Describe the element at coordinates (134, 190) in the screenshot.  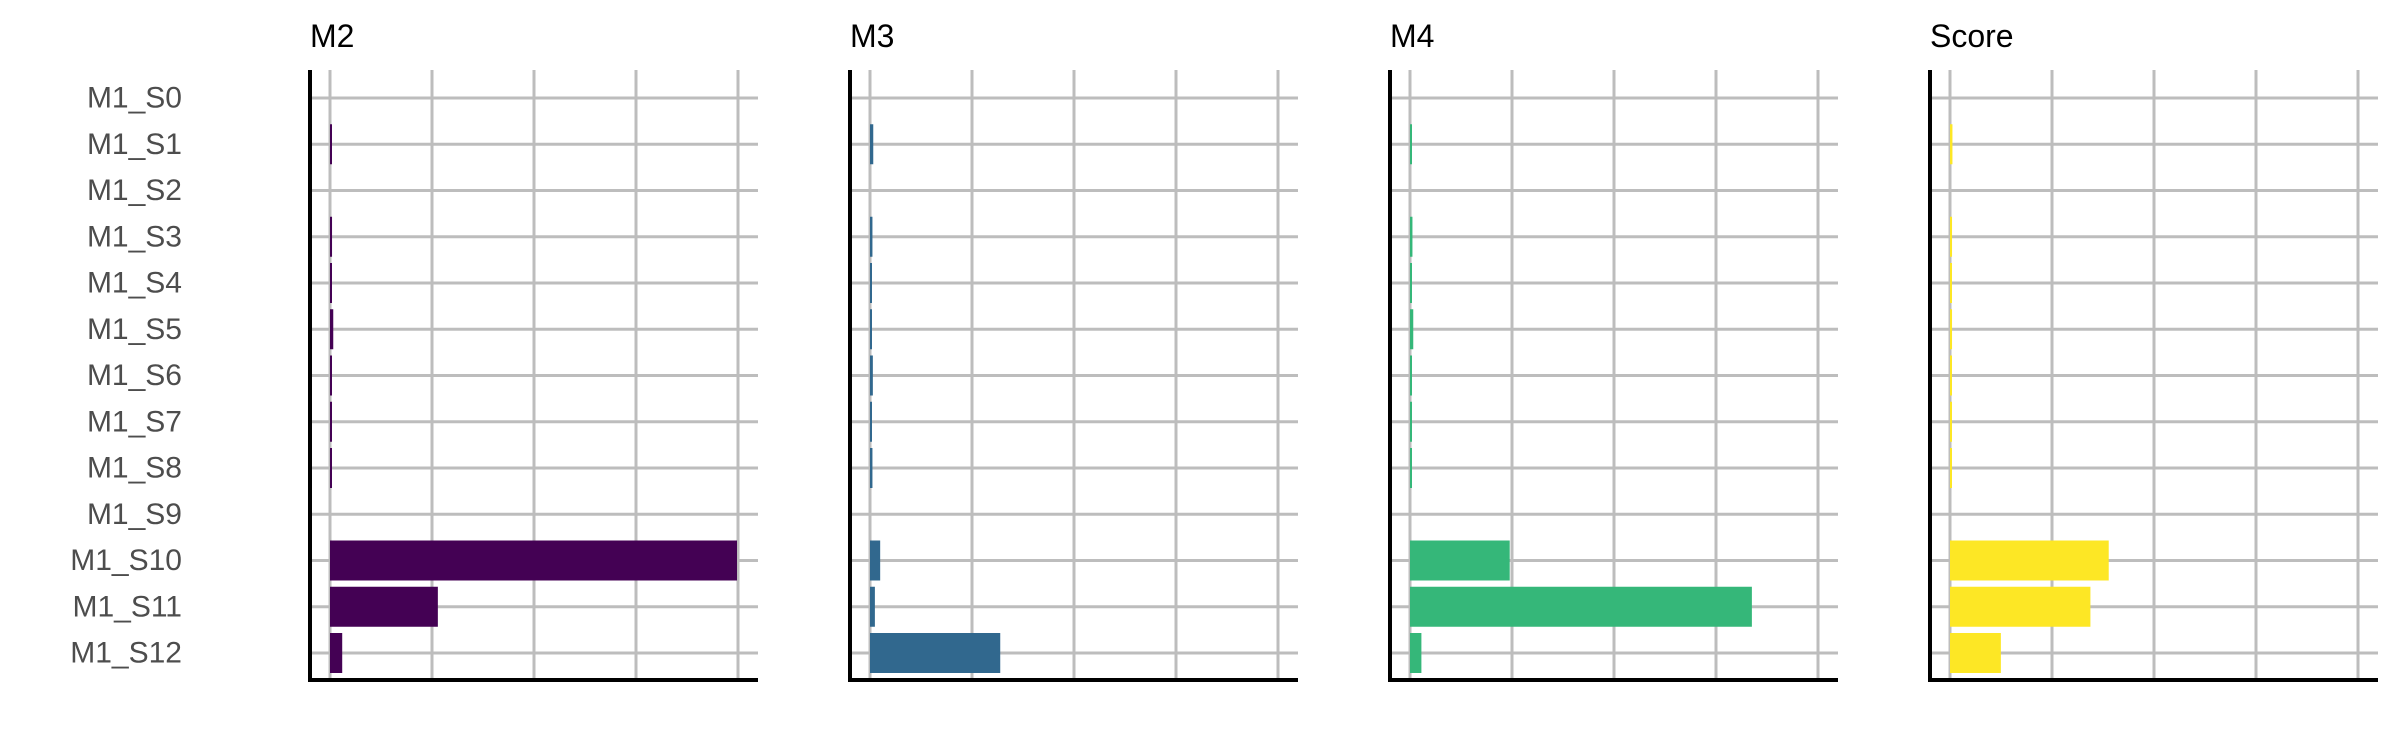
I see `y-tick-label: M1_S2` at that location.